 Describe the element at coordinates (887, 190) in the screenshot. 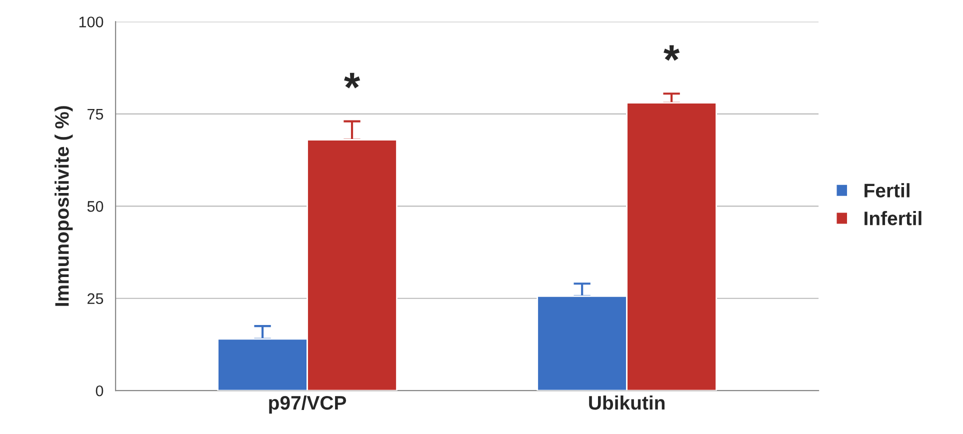

I see `legend-label: Fertil` at that location.